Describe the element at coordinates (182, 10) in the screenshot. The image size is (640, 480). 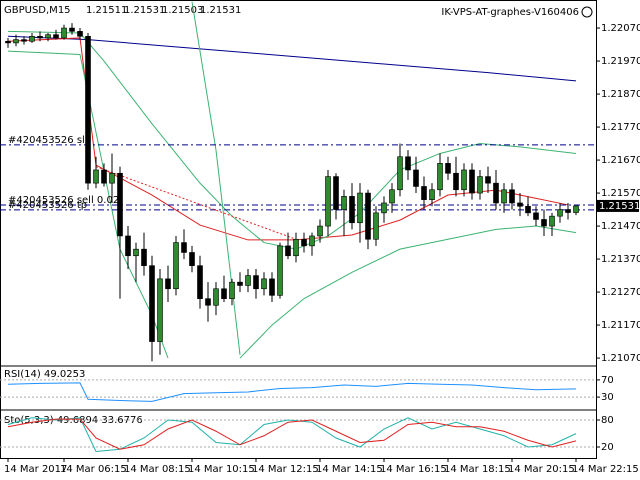
I see `ohlc-low: 1.21503` at that location.